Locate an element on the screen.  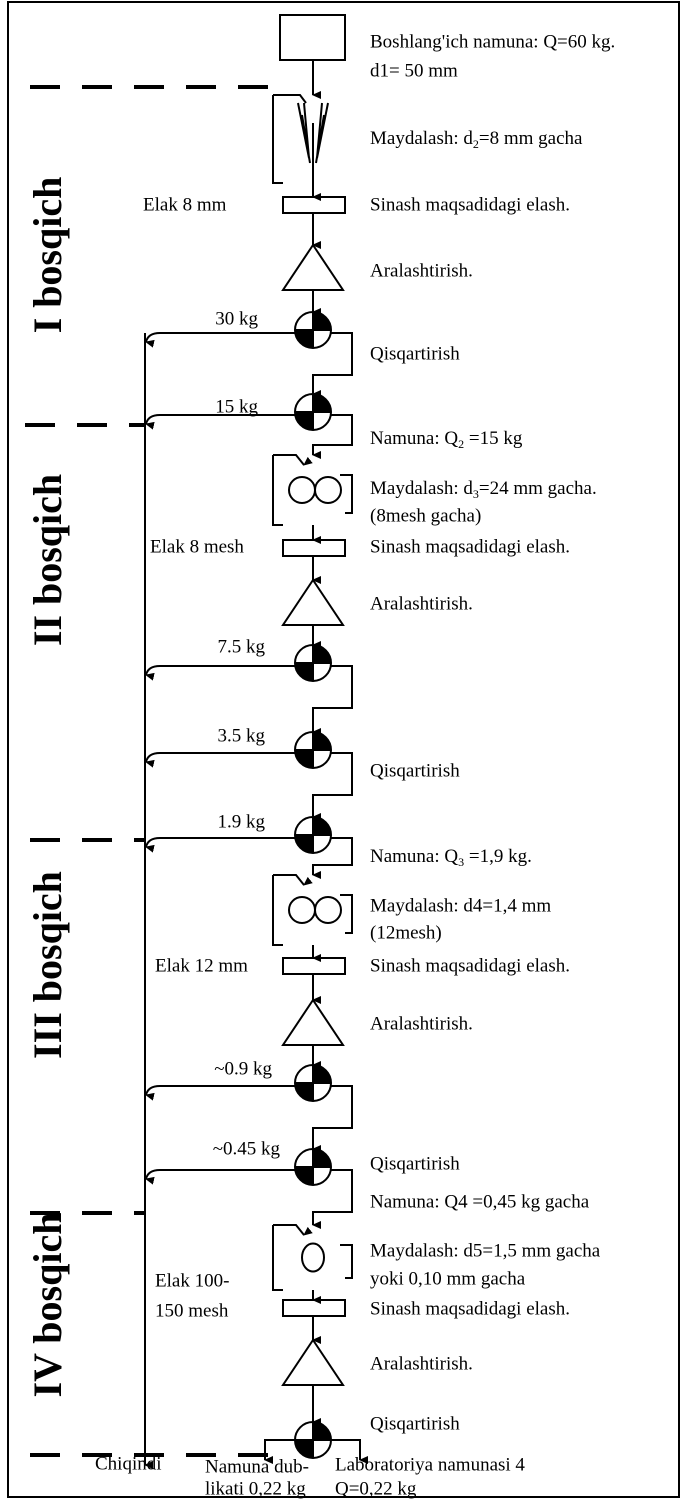
label: Elak 100- is located at coordinates (192, 1280).